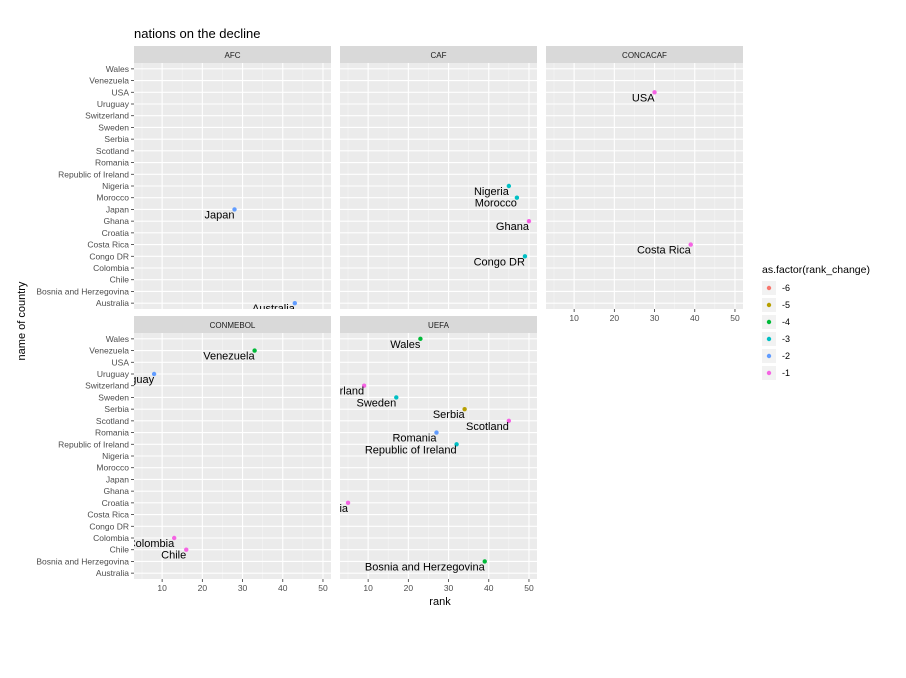 The image size is (906, 678). Describe the element at coordinates (456, 444) in the screenshot. I see `data-point-republic-of-ireland` at that location.